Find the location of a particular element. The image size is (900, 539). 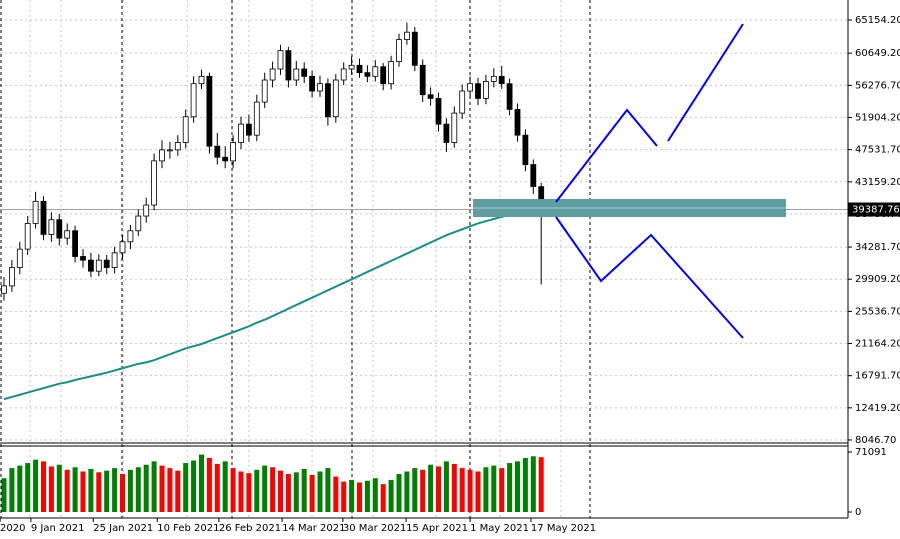

x-tick-label: 30 Mar 2021 is located at coordinates (374, 528).